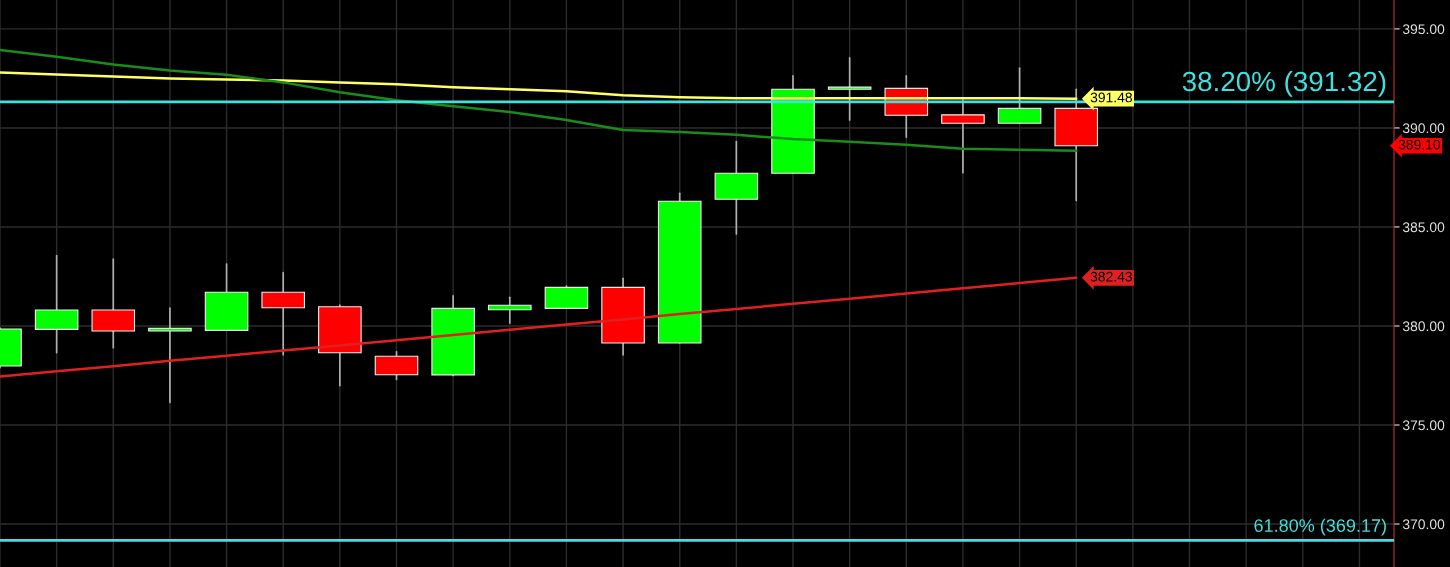 The image size is (1450, 567). I want to click on y-tick-label: 375.00, so click(1423, 425).